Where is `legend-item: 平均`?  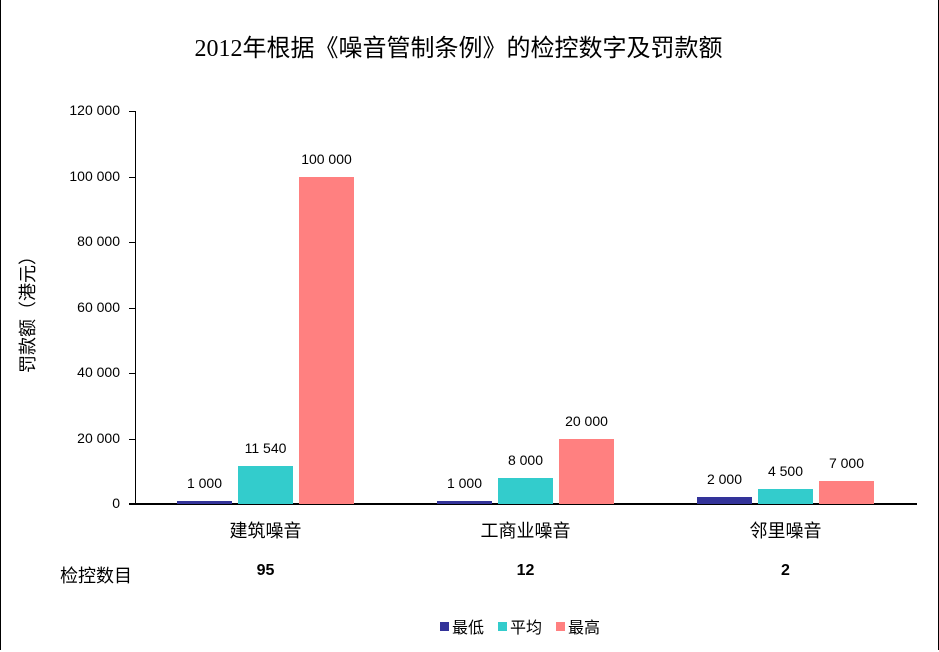
legend-item: 平均 is located at coordinates (520, 626).